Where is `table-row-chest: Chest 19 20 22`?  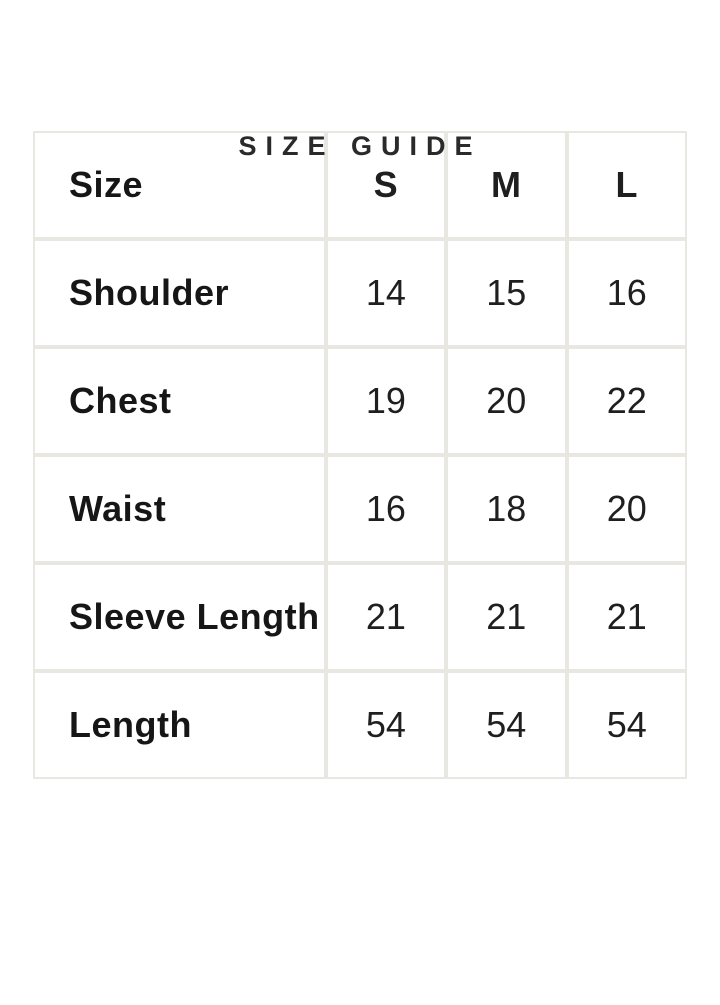 table-row-chest: Chest 19 20 22 is located at coordinates (360, 401).